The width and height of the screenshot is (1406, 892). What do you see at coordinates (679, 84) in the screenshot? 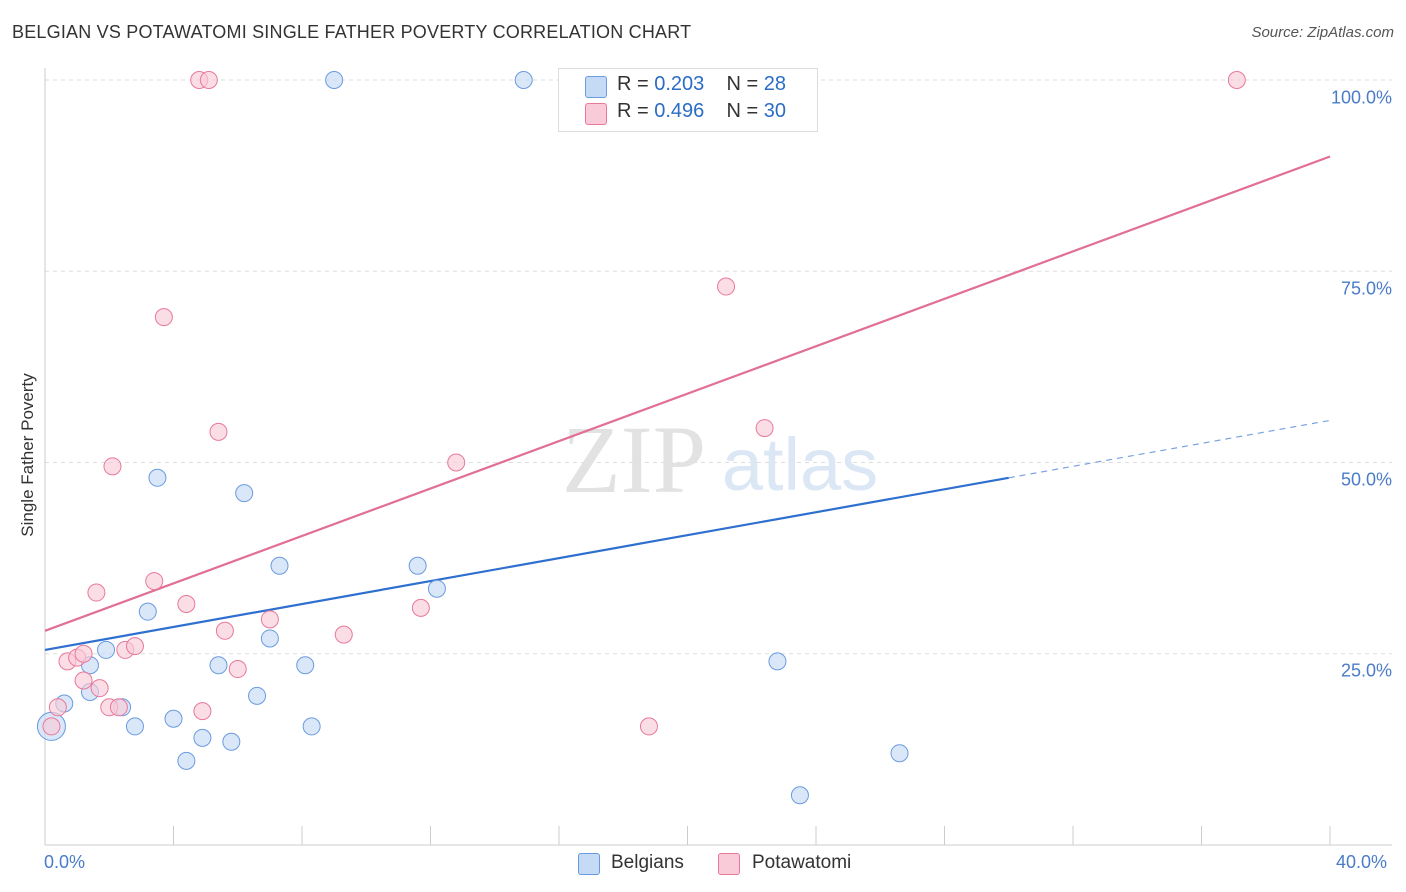
I see `legend-r-value-belgians: 0.203` at bounding box center [679, 84].